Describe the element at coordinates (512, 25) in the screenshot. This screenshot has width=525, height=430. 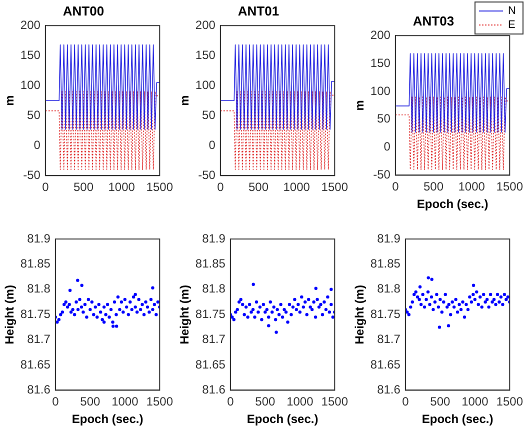
I see `legend-label: E` at that location.